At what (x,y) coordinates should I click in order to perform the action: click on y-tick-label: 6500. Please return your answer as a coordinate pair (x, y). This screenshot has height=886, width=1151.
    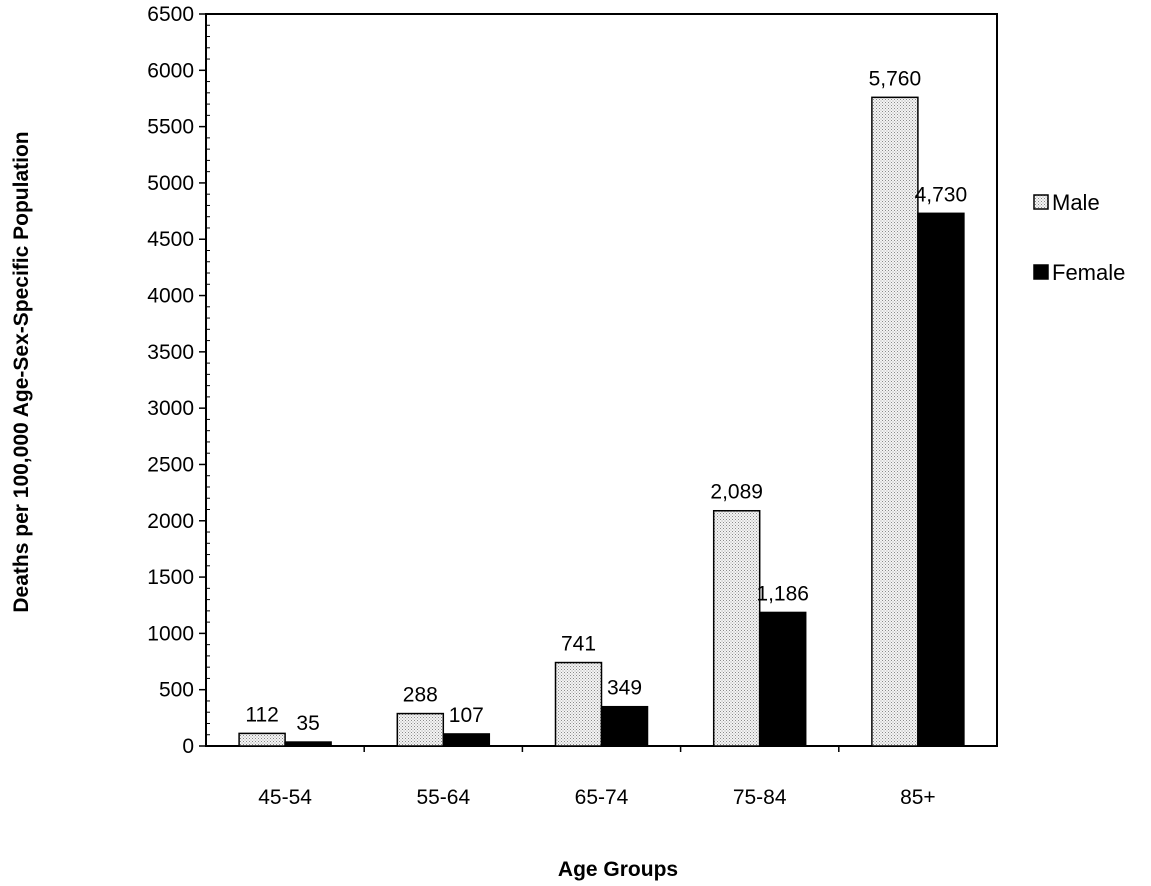
    Looking at the image, I should click on (170, 14).